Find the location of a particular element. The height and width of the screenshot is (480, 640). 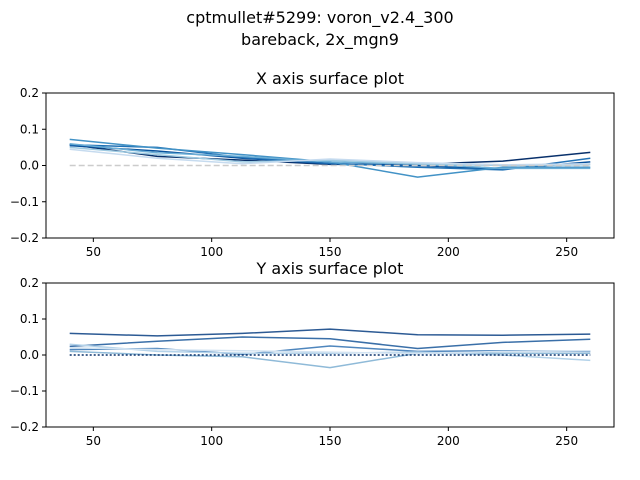

x-plot-xtick-label: 150 is located at coordinates (330, 252).